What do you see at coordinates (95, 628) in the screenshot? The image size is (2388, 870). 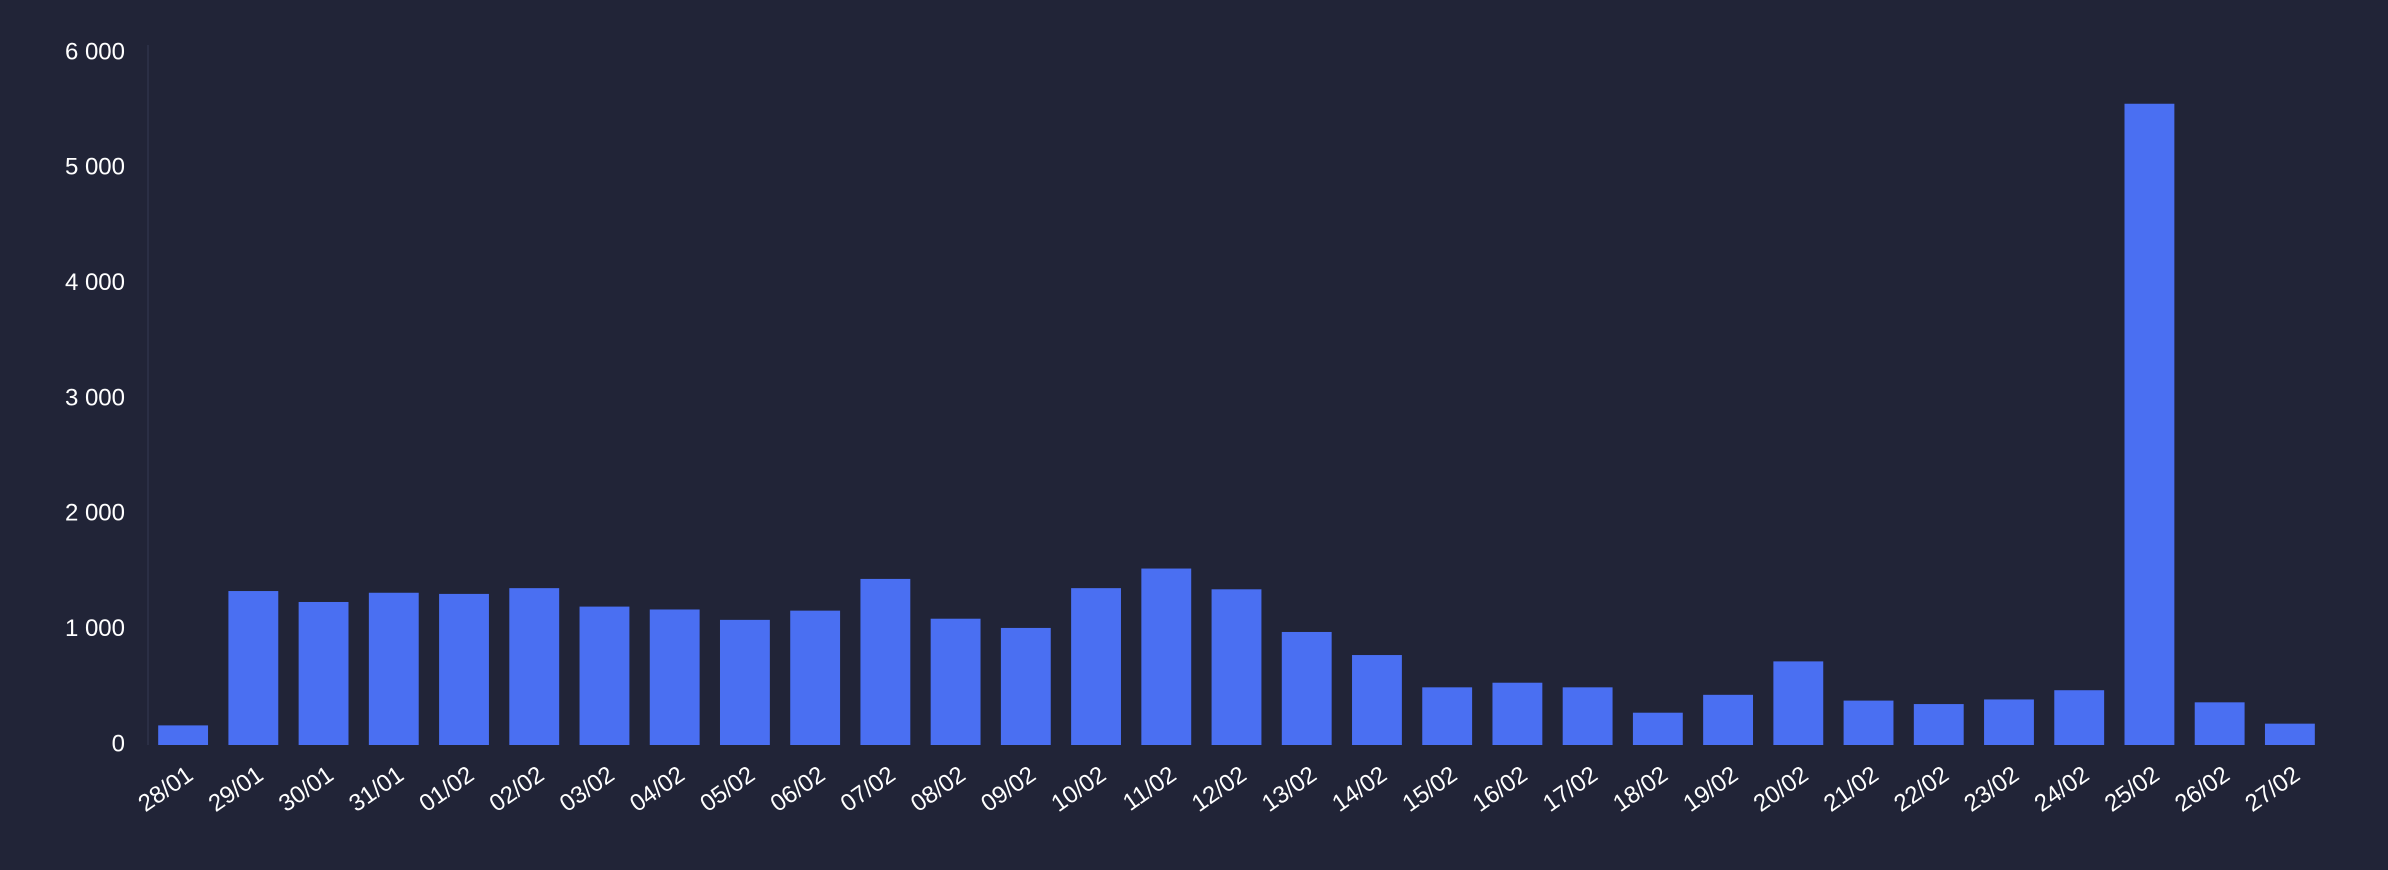 I see `y-tick-label: 1 000` at bounding box center [95, 628].